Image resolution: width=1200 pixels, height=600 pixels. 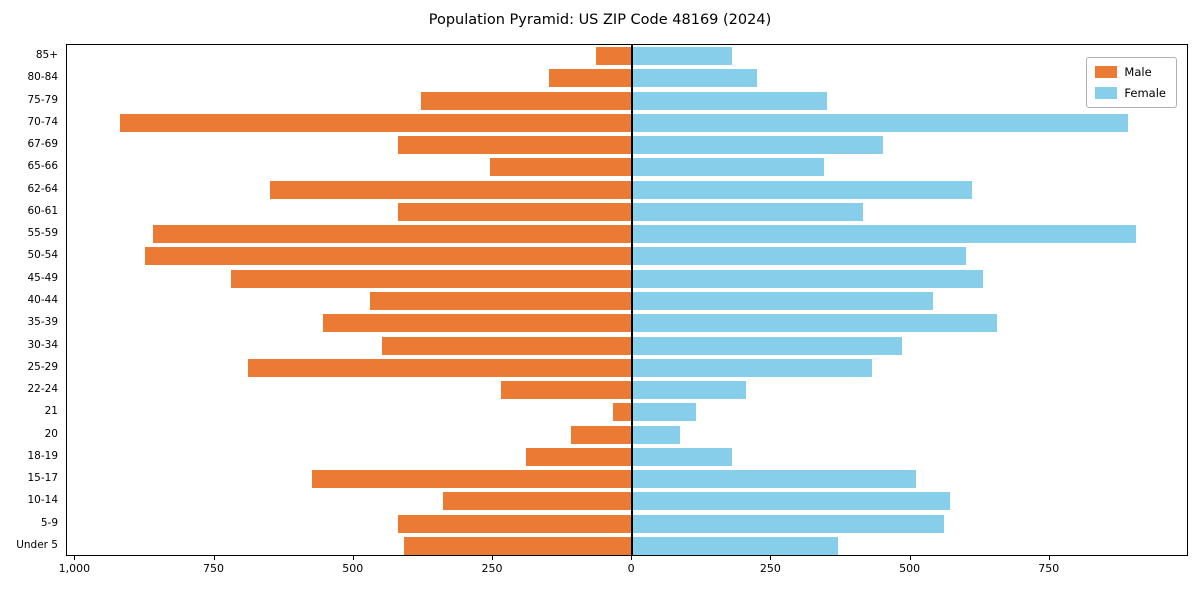 I want to click on y-tick-label-85+: 85+, so click(x=46, y=55).